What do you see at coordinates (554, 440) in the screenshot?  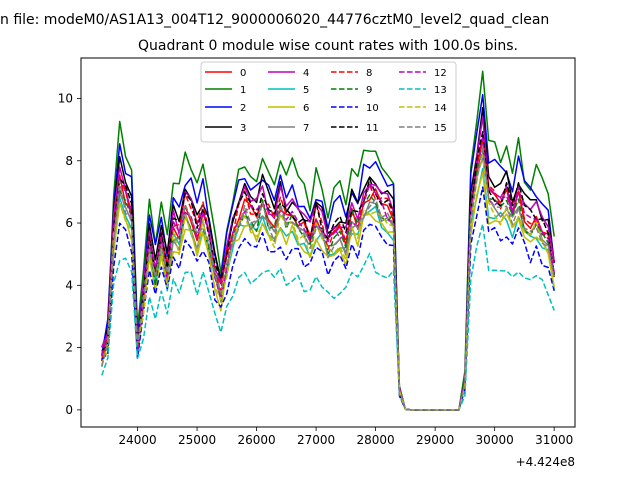 I see `x-tick-label: 31000` at bounding box center [554, 440].